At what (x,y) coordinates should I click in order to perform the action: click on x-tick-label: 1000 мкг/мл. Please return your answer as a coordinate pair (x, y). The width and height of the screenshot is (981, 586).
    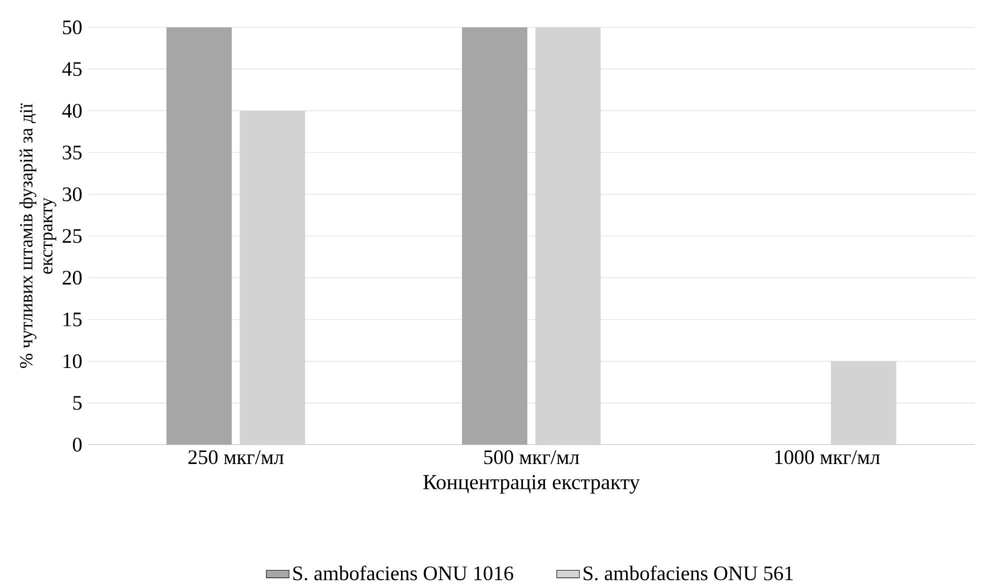
    Looking at the image, I should click on (827, 457).